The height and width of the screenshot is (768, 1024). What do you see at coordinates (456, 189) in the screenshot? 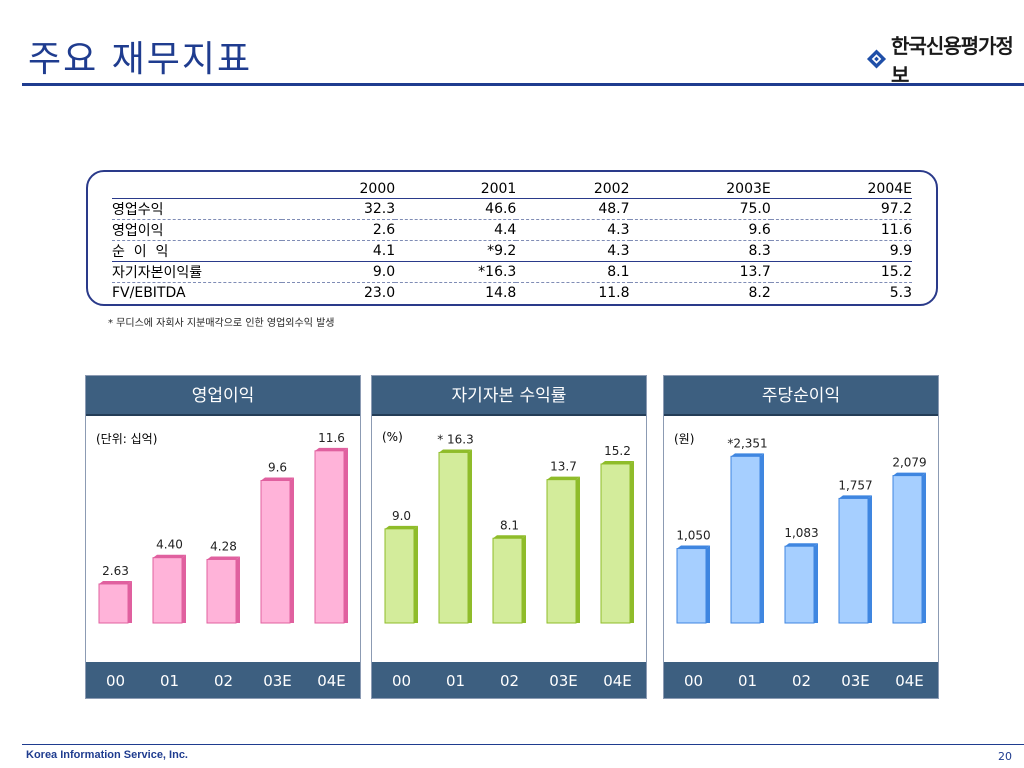
I see `table-header-cell: 2001` at bounding box center [456, 189].